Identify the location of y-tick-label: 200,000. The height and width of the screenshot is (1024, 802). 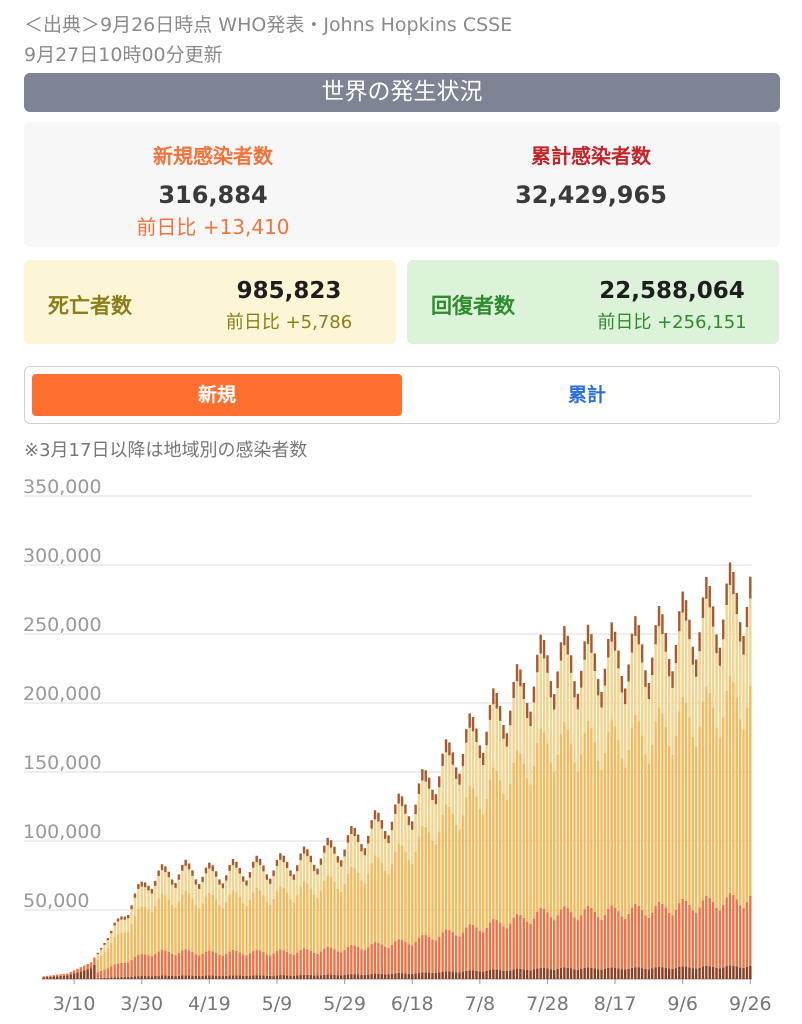
(62, 694).